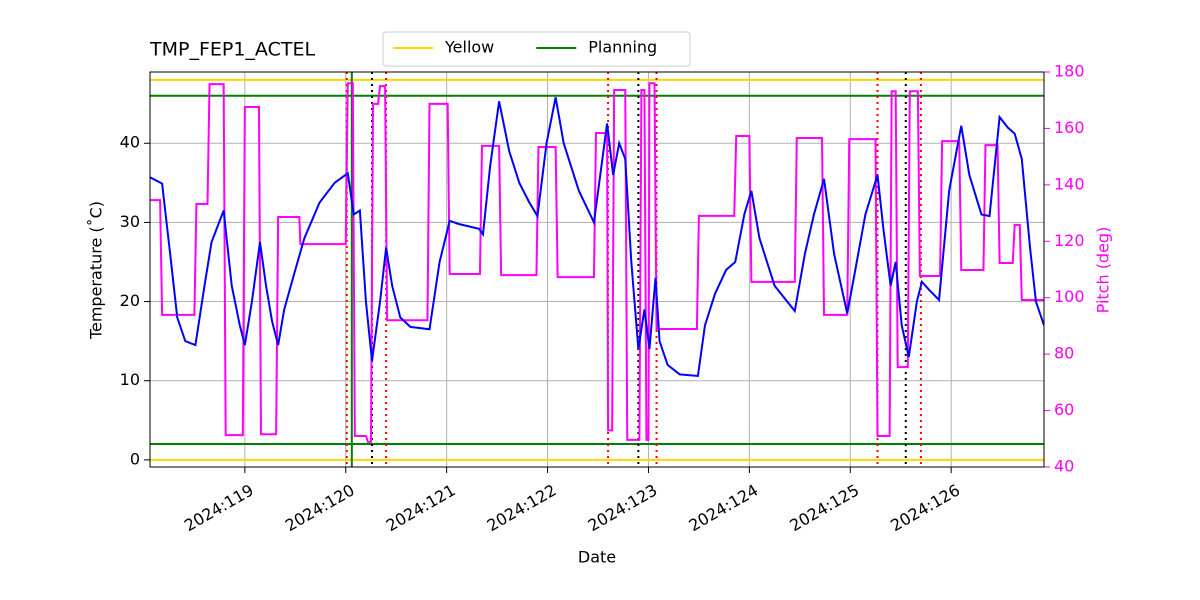 The width and height of the screenshot is (1200, 600). Describe the element at coordinates (723, 507) in the screenshot. I see `x-tick-label: 2024:124` at that location.